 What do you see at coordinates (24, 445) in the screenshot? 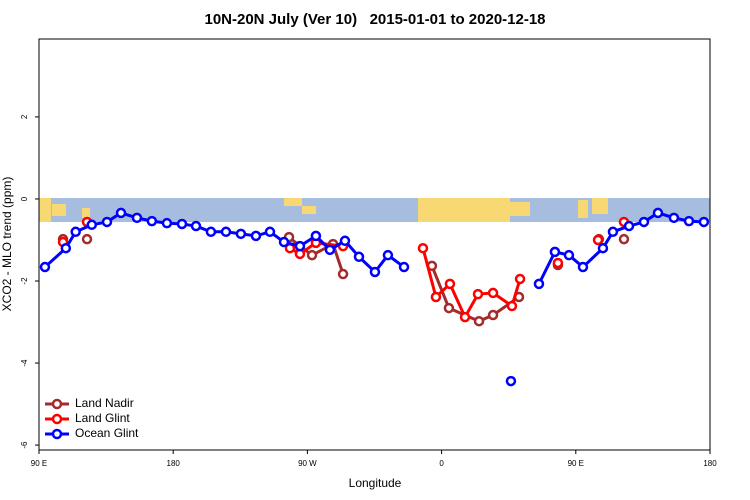
I see `y-tick-label: -6` at bounding box center [24, 445].